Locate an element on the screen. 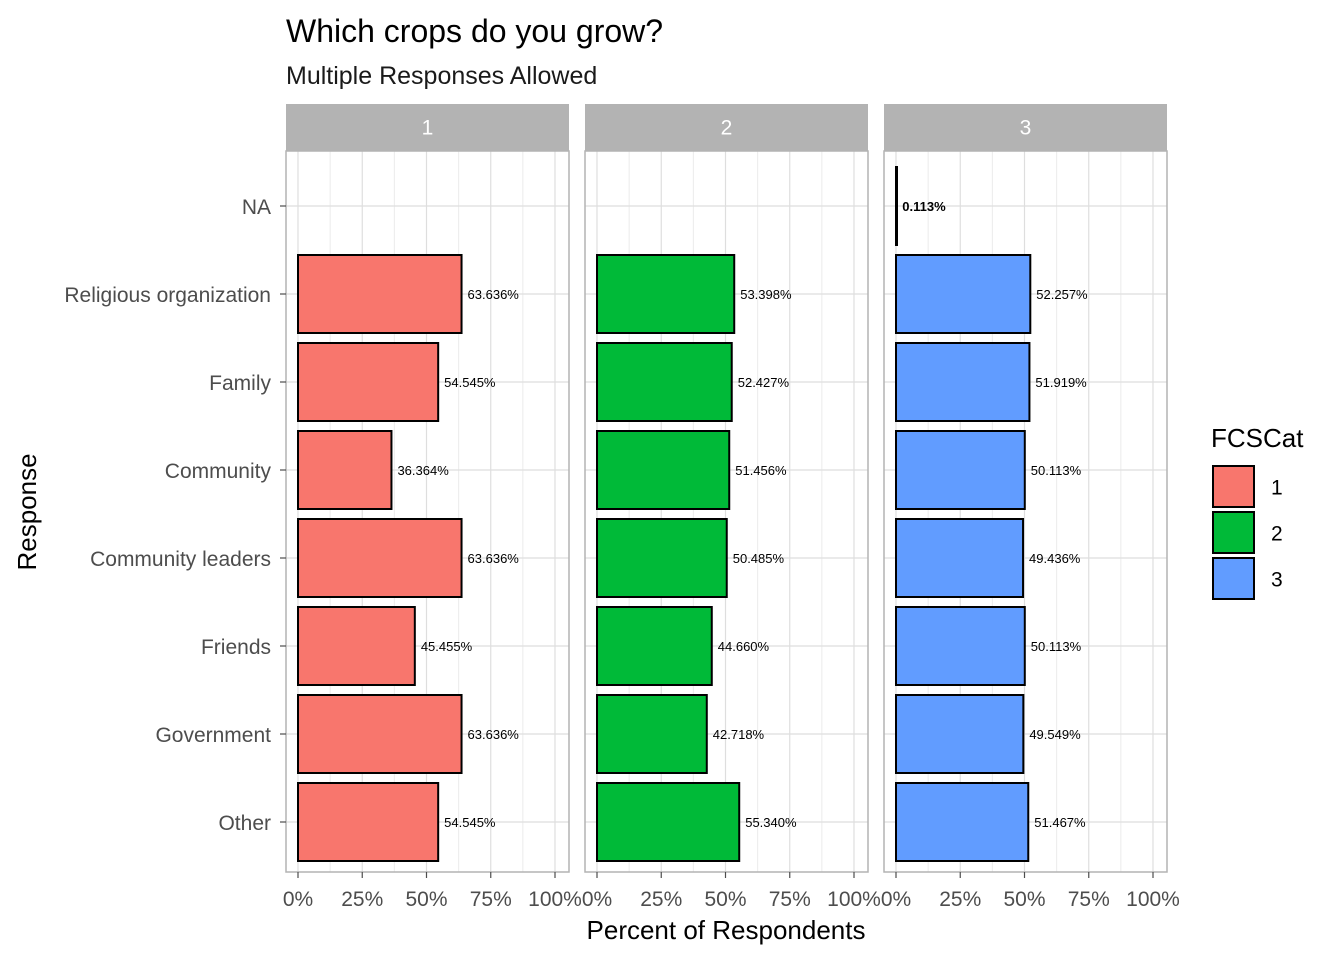 This screenshot has height=960, width=1344. category-label: Community leaders is located at coordinates (180, 559).